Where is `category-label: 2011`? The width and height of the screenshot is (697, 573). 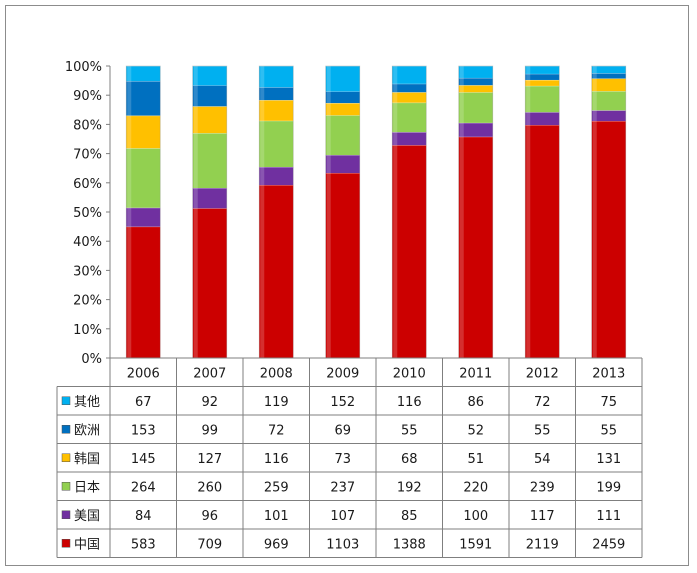 category-label: 2011 is located at coordinates (475, 373).